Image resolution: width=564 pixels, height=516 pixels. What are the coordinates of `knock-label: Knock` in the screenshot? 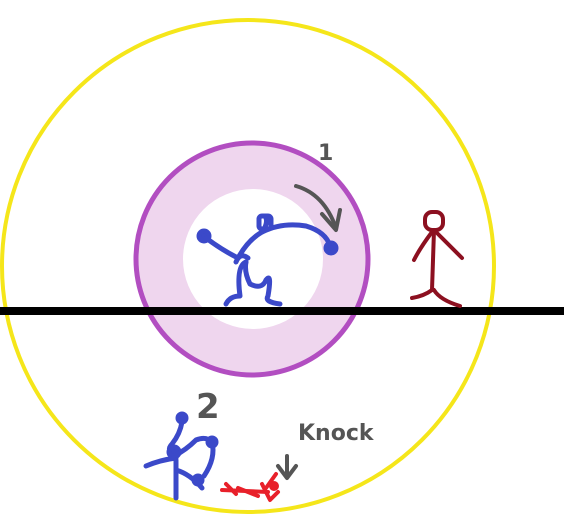 It's located at (336, 433).